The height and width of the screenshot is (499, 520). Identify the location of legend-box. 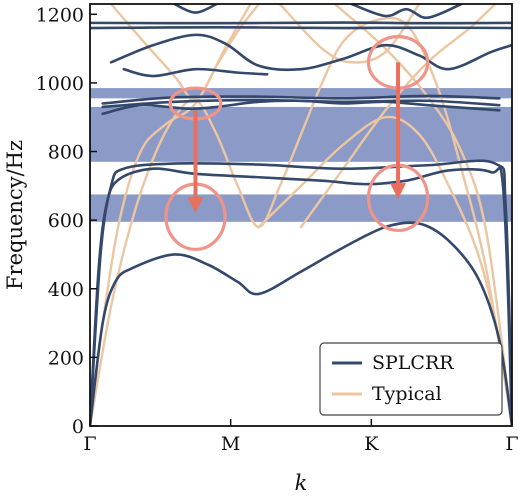
(411, 379).